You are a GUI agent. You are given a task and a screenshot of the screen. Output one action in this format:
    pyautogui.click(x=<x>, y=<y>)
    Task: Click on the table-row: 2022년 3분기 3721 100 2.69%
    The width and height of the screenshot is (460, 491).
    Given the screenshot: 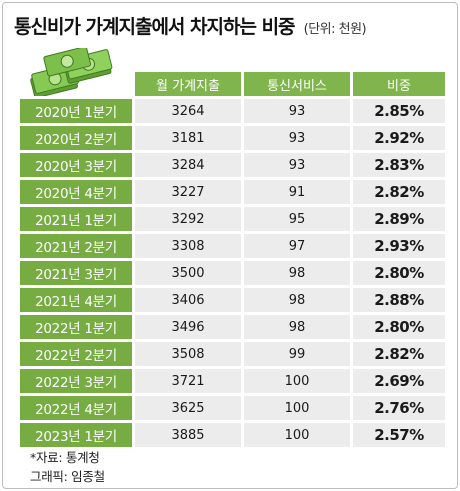 What is the action you would take?
    pyautogui.click(x=232, y=381)
    